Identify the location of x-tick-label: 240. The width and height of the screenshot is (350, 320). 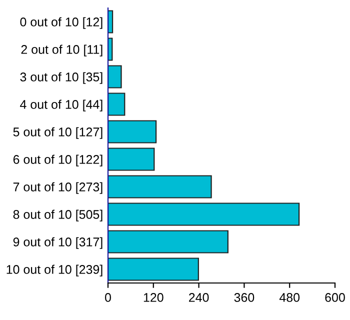
(199, 297).